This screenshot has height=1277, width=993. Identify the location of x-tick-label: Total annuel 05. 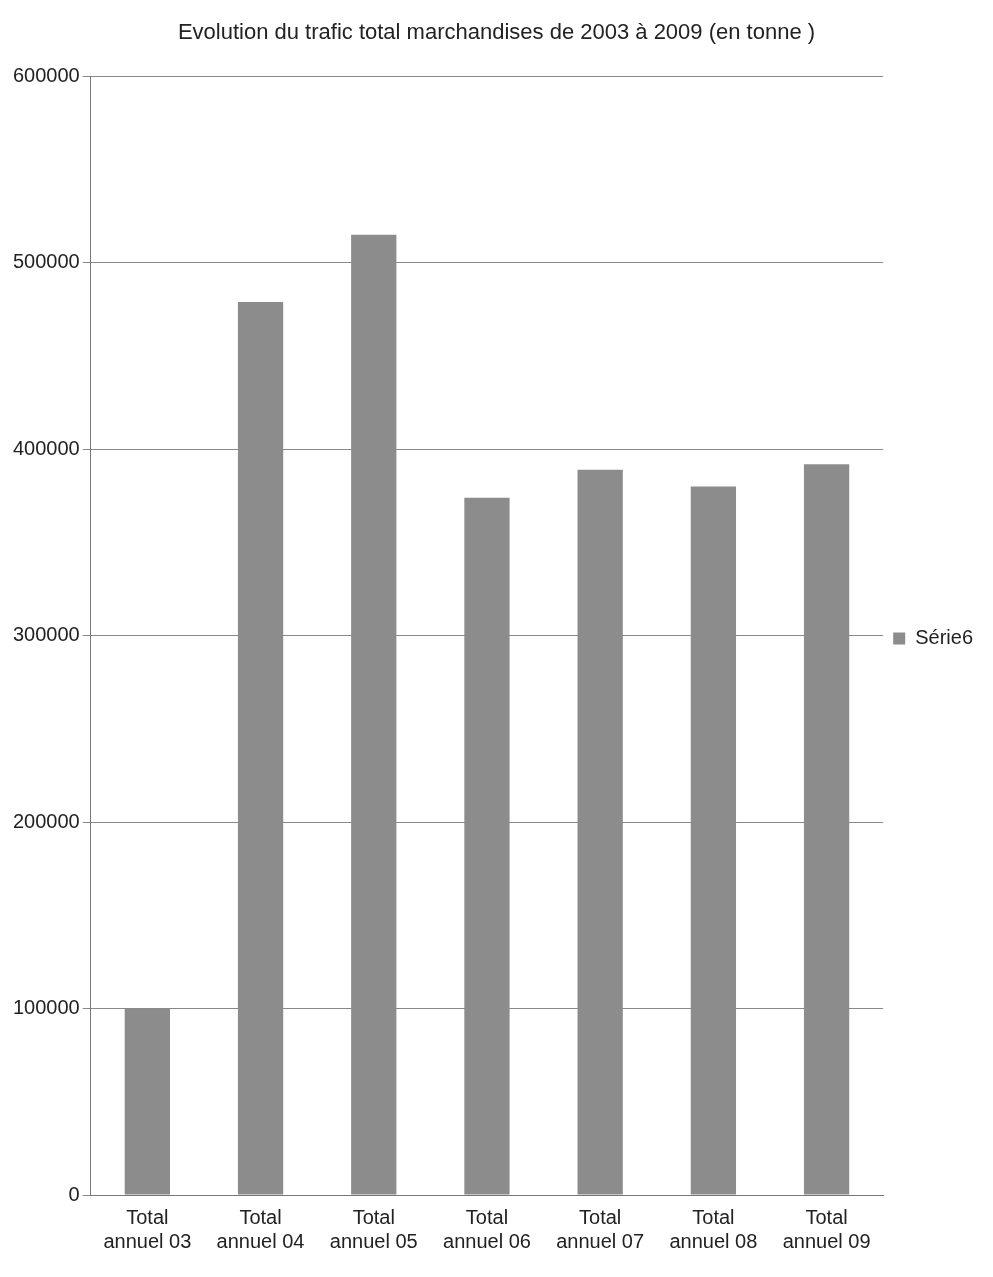
(373, 1228).